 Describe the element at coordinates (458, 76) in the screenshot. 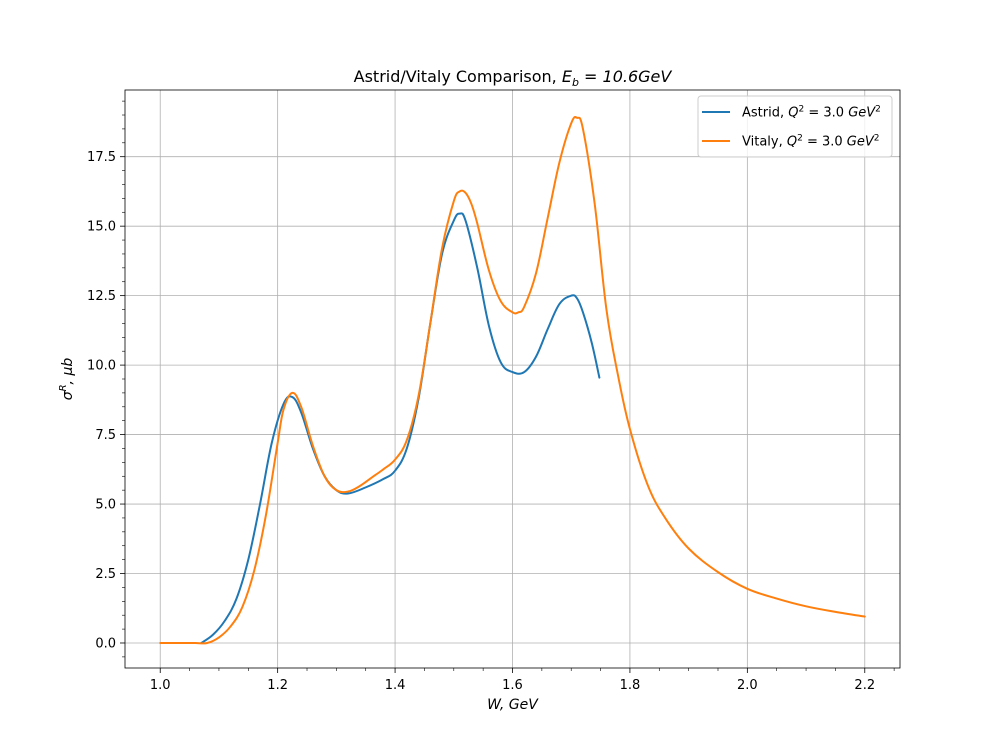

I see `chart-title-prefix: Astrid/Vitaly Comparison,` at that location.